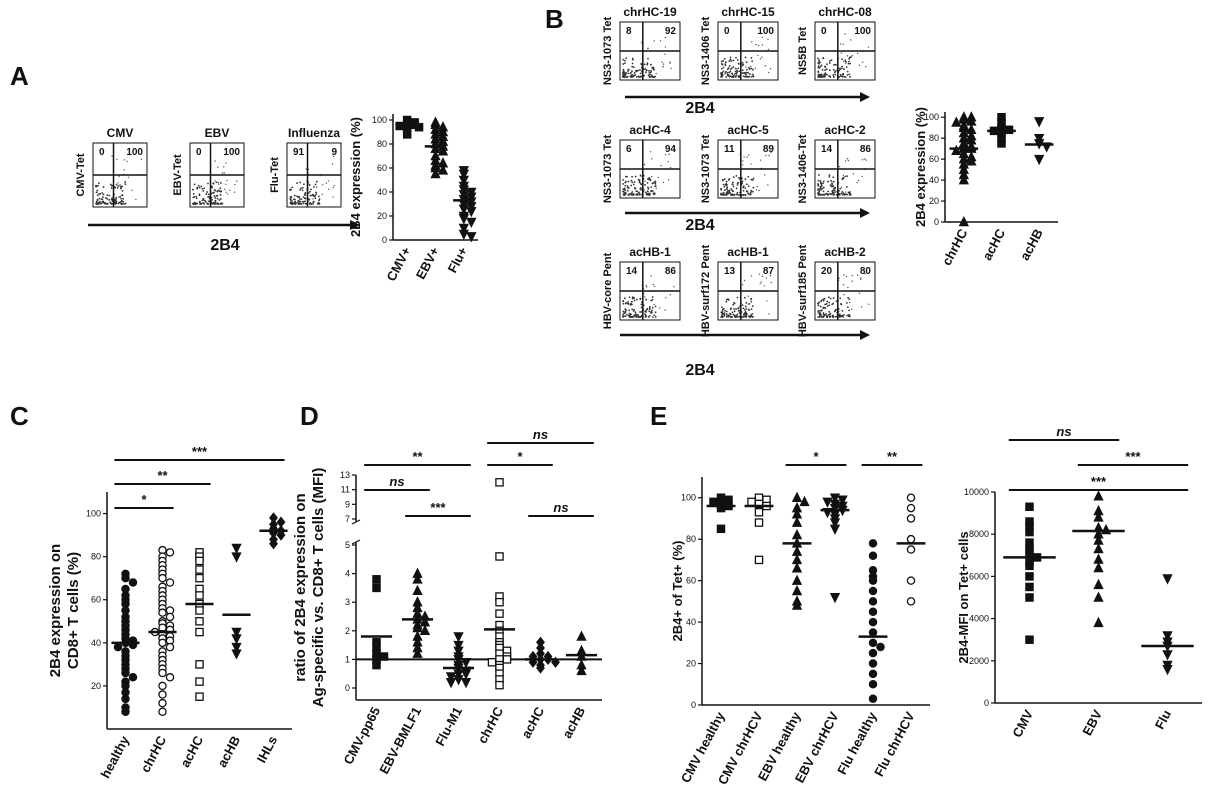 This screenshot has height=800, width=1212. Describe the element at coordinates (102, 152) in the screenshot. I see `quadrant-value: 0` at that location.